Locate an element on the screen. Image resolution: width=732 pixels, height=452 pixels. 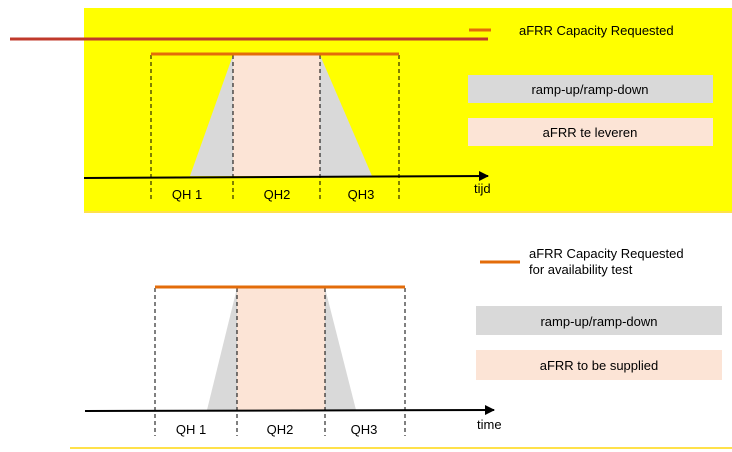
bottom-legend-supply-box is located at coordinates (599, 365).